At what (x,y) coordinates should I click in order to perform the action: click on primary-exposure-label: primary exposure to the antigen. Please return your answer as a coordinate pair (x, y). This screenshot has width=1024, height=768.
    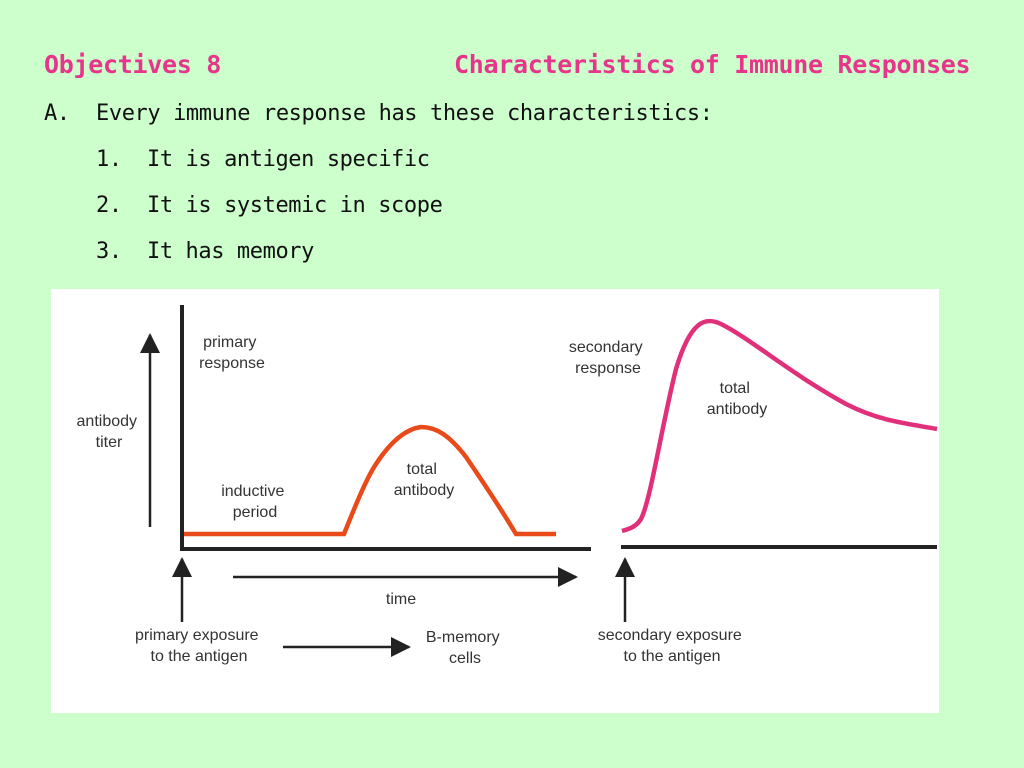
    Looking at the image, I should click on (199, 646).